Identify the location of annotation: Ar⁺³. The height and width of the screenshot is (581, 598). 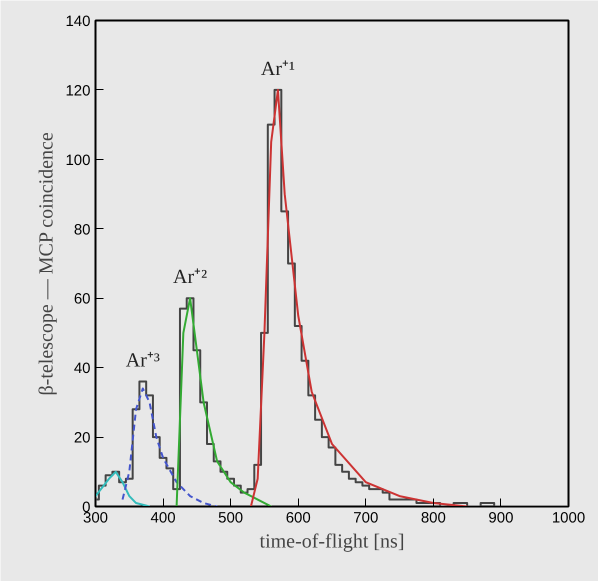
(143, 361).